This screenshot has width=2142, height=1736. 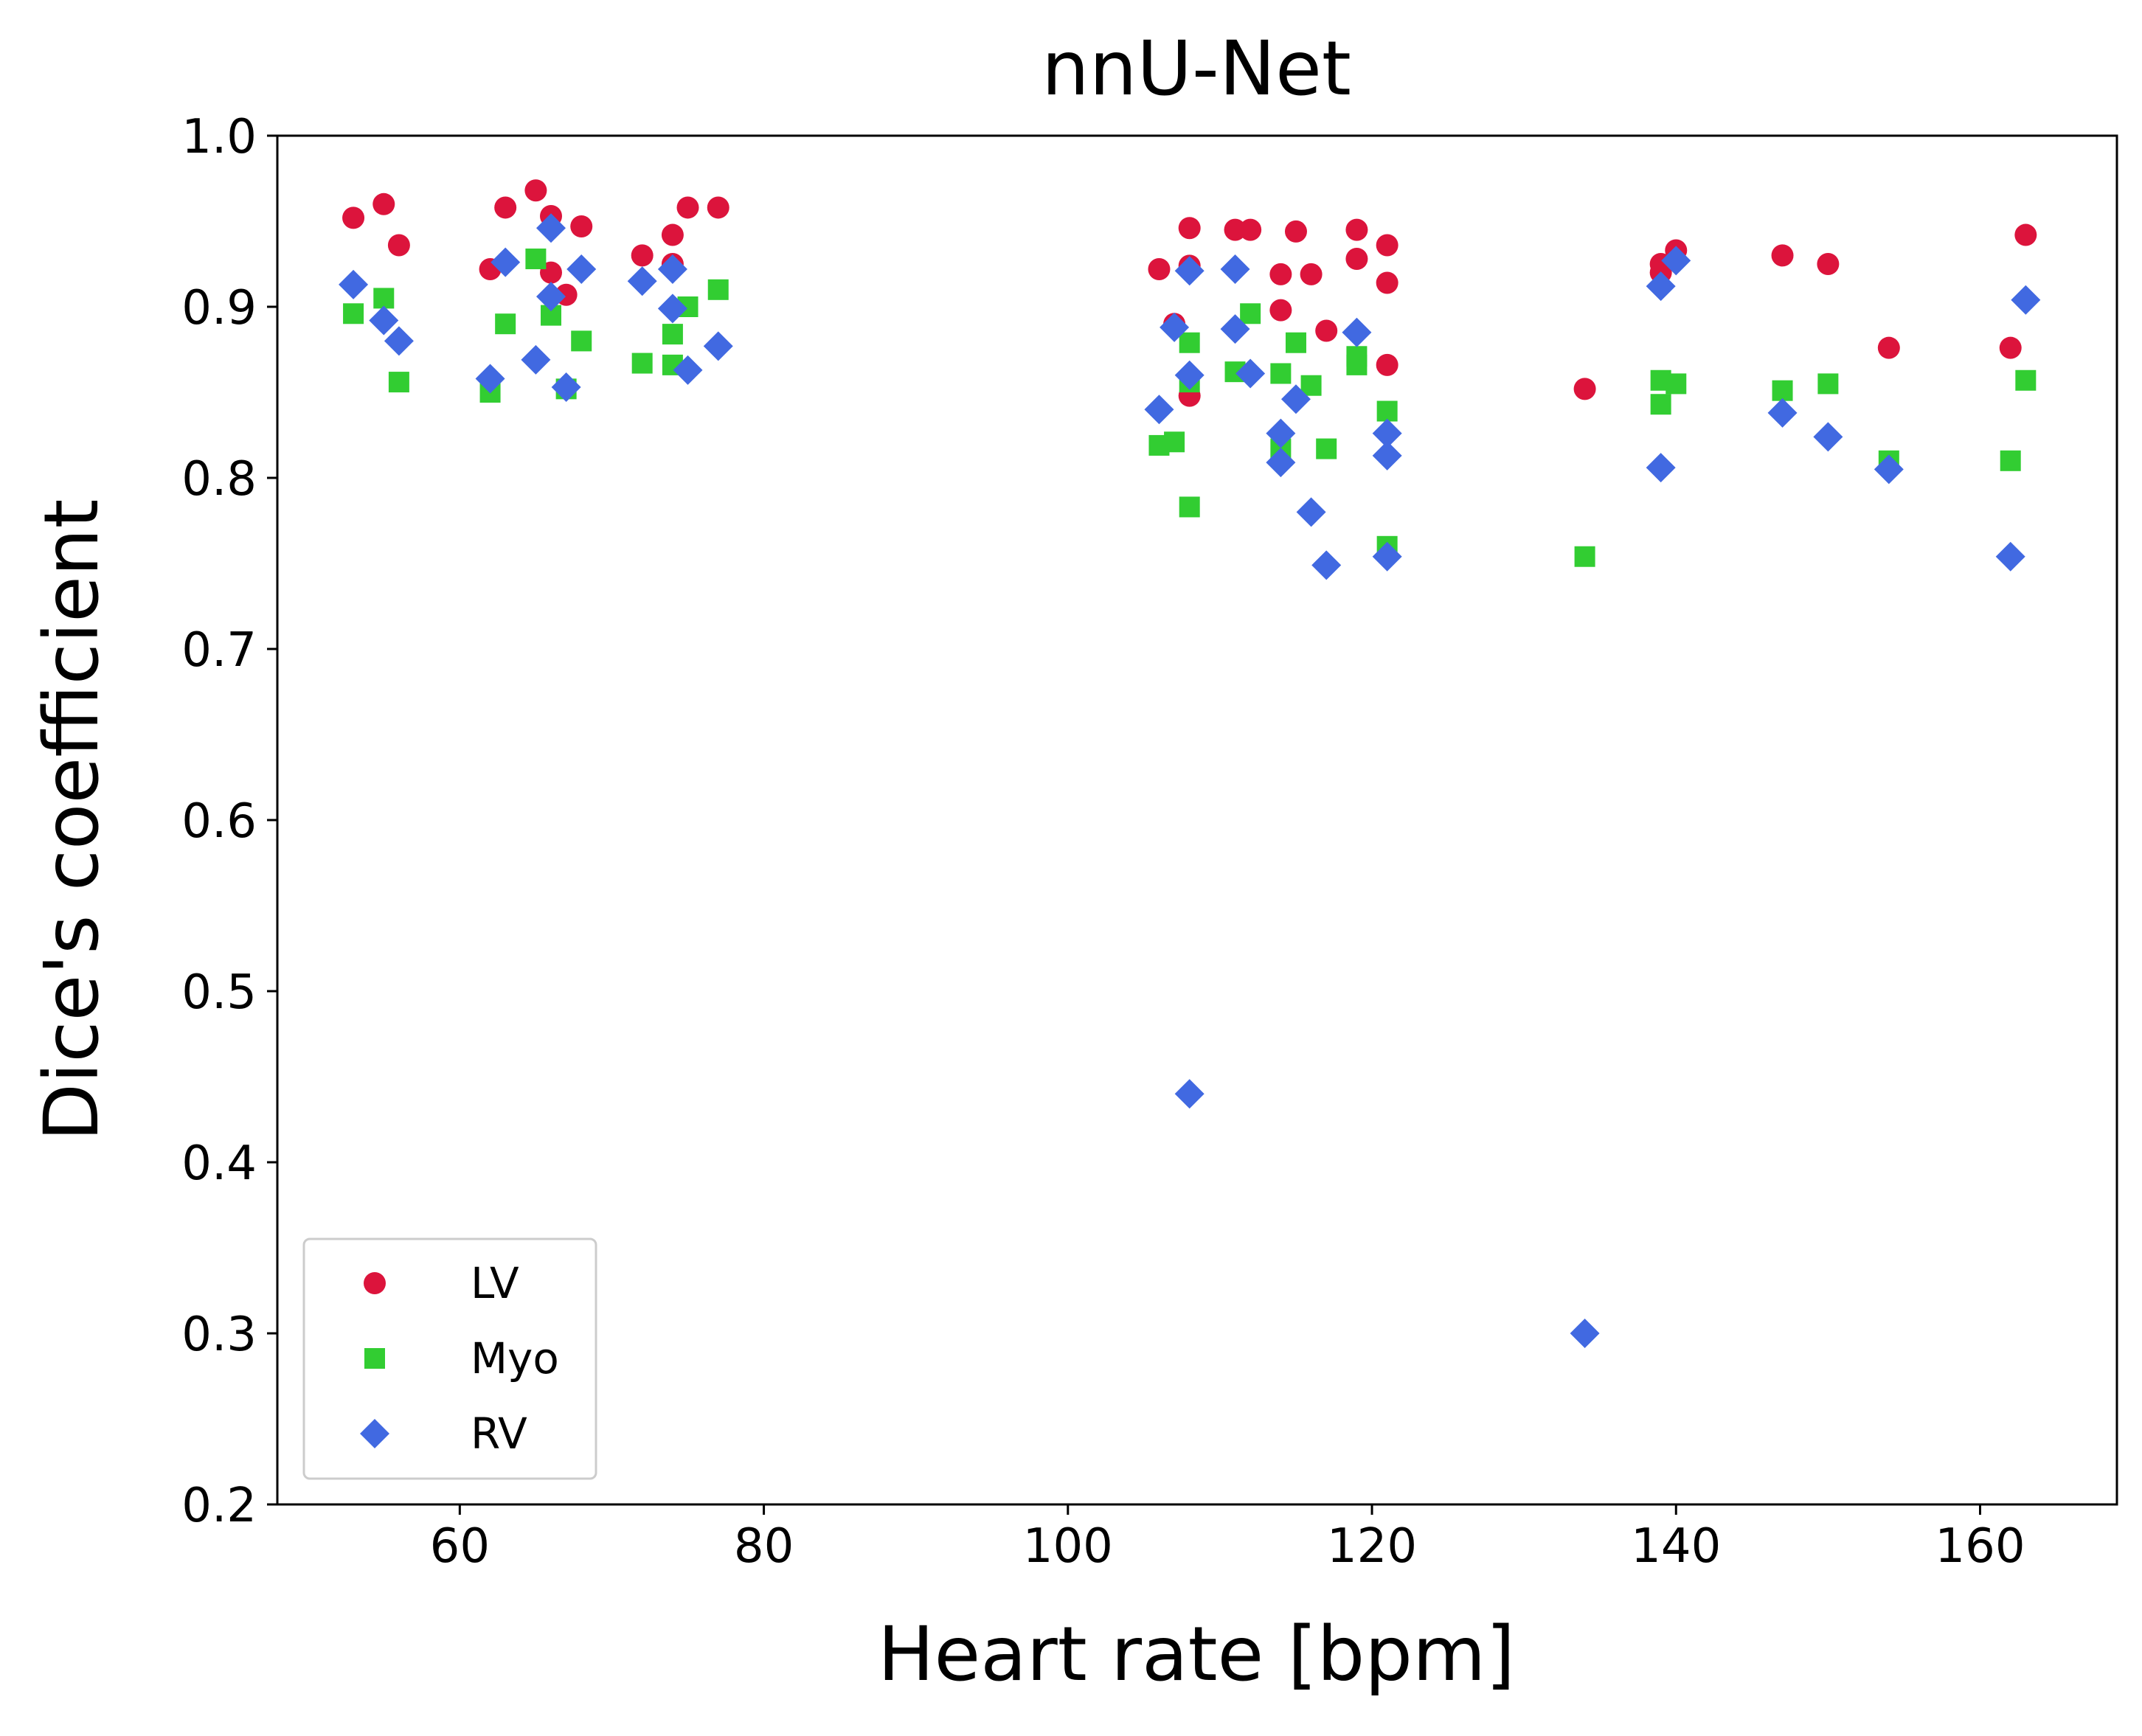 I want to click on x-tick-label: 120, so click(x=1372, y=1547).